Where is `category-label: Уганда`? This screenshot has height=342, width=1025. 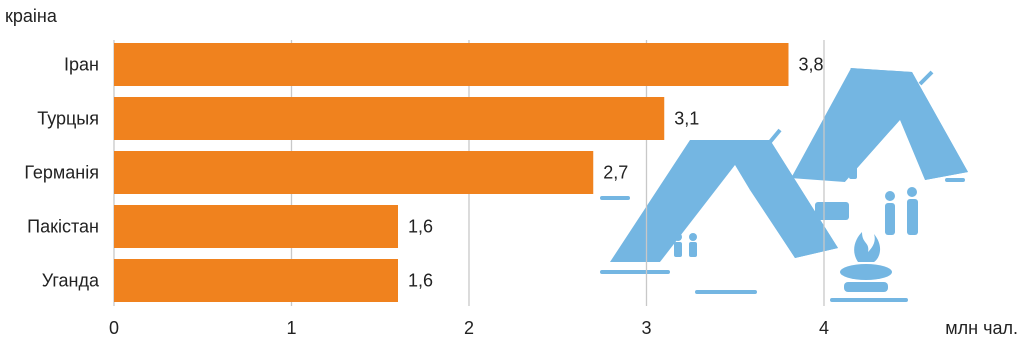
category-label: Уганда is located at coordinates (71, 281).